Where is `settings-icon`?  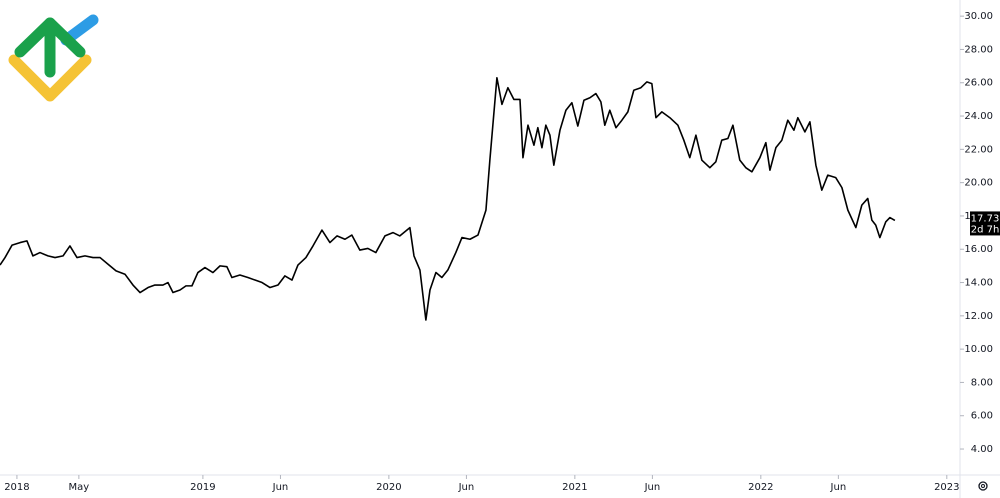 settings-icon is located at coordinates (983, 486).